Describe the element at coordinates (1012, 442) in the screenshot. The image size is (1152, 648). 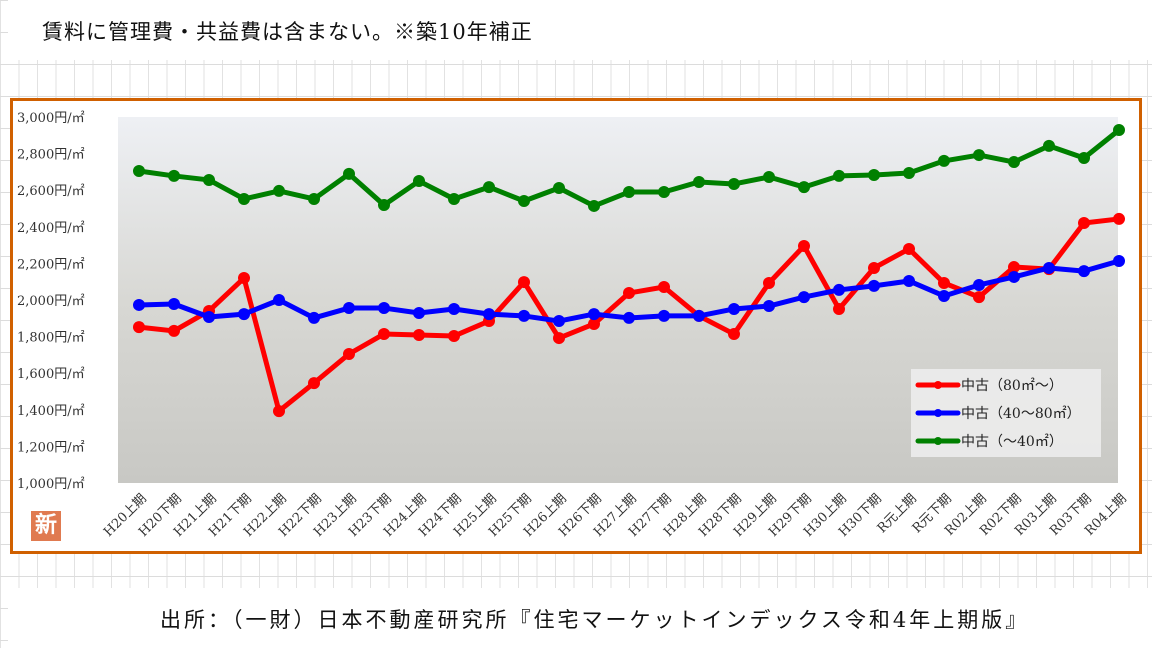
I see `legend-label: 中古（～40㎡）` at that location.